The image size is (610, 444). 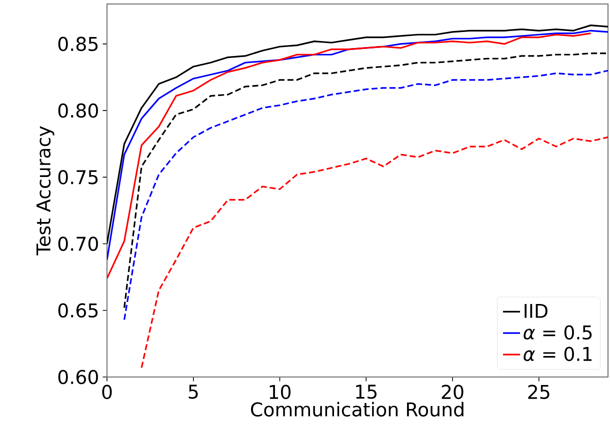 I want to click on x-axis-title: Communication Round, so click(x=357, y=409).